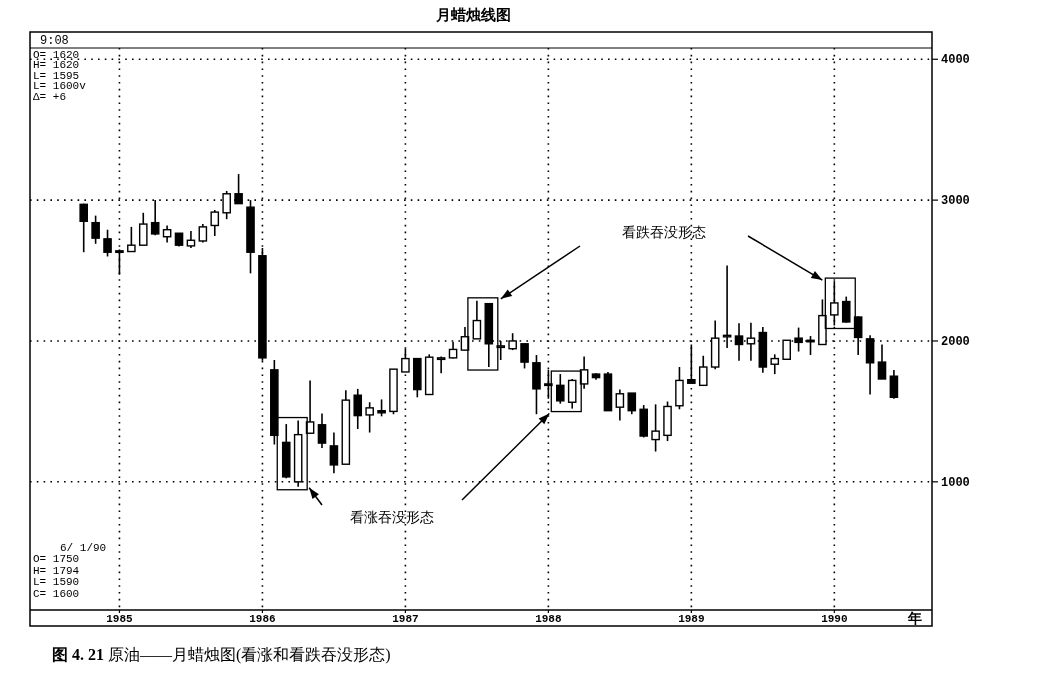 The image size is (1037, 685). What do you see at coordinates (56, 75) in the screenshot?
I see `annotation: L= 1595` at bounding box center [56, 75].